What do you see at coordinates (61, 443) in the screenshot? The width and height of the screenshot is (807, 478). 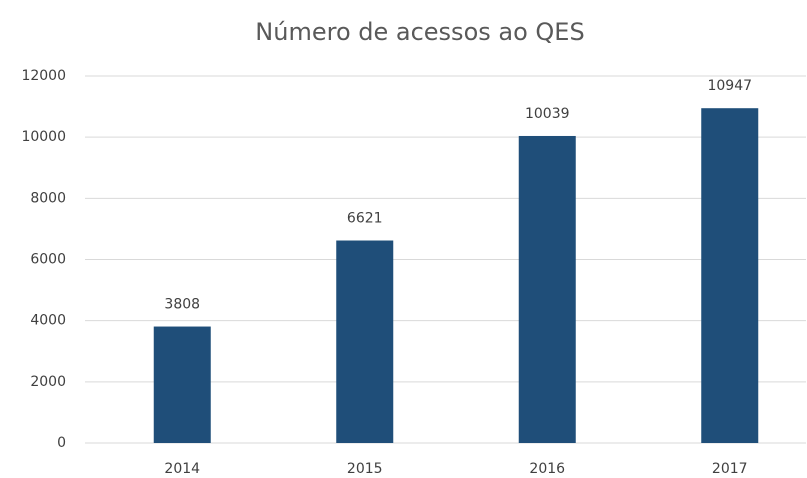 I see `y-tick-label: 0` at bounding box center [61, 443].